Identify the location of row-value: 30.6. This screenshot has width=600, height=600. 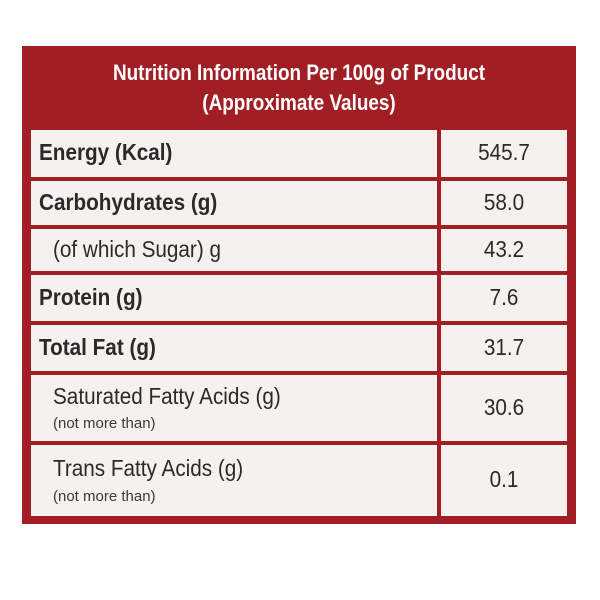
(504, 407).